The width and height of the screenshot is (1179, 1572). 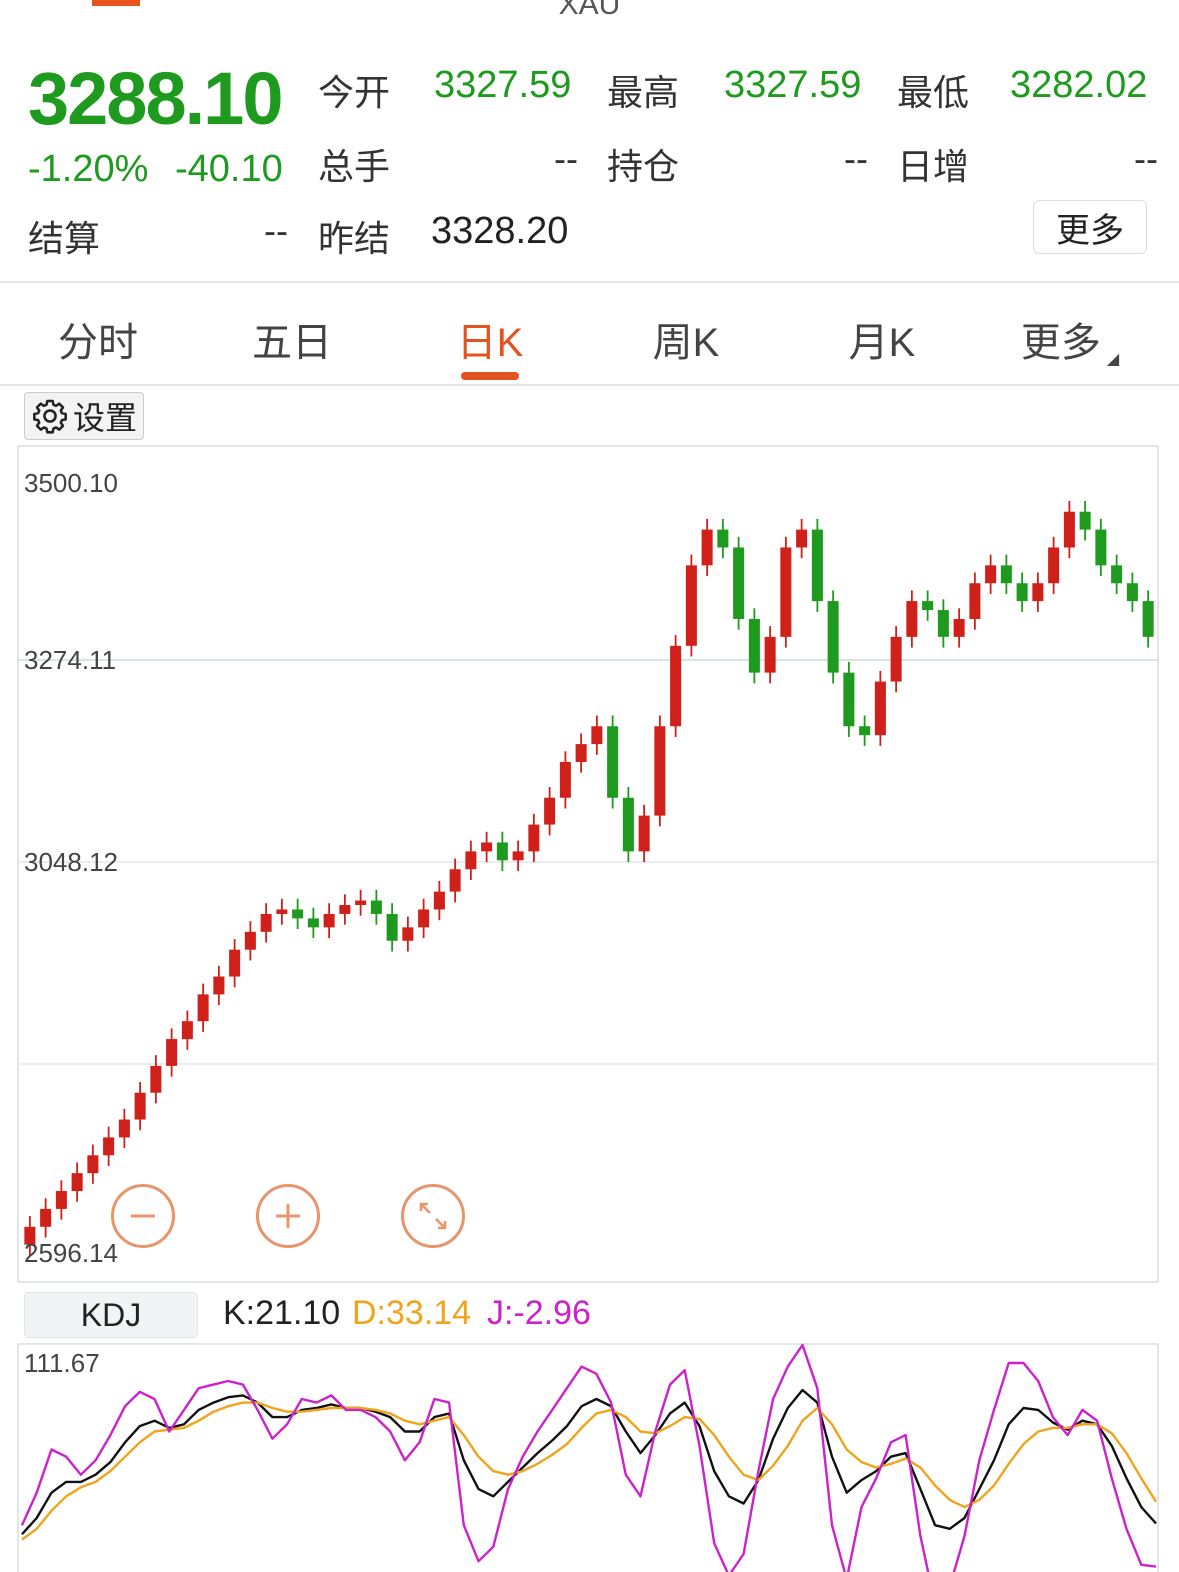 I want to click on kdj-chart: 111.67, so click(x=589, y=1456).